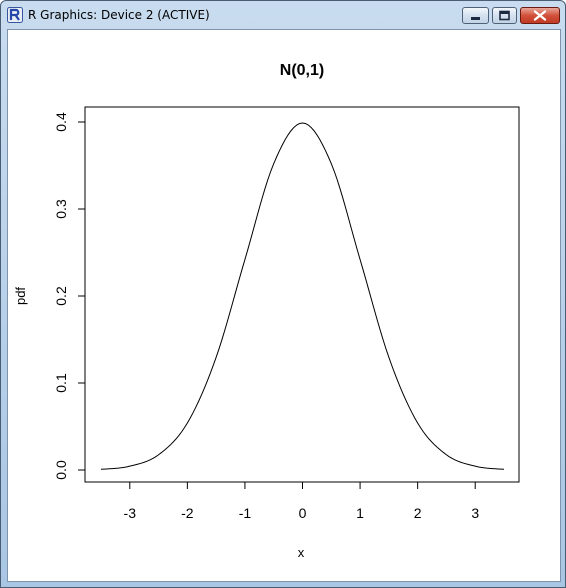  I want to click on y-tick-label: 0.1, so click(61, 383).